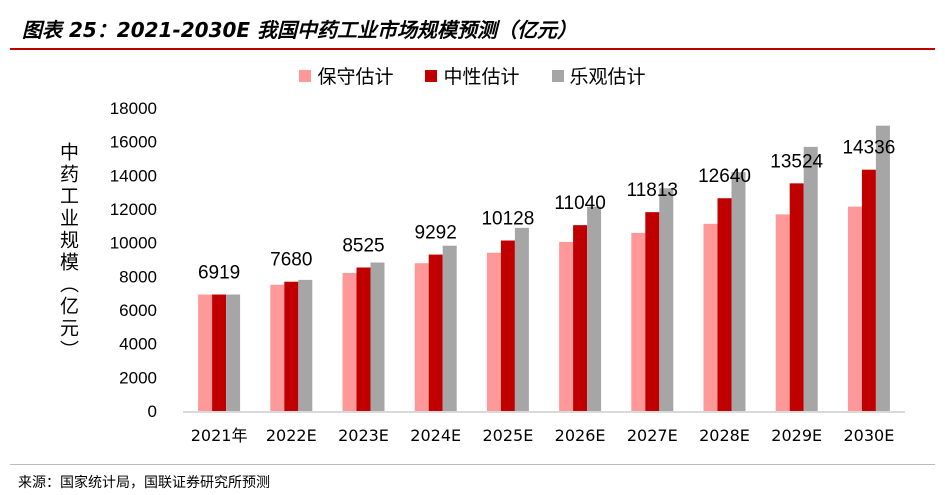  What do you see at coordinates (152, 411) in the screenshot?
I see `y-tick-label: 0` at bounding box center [152, 411].